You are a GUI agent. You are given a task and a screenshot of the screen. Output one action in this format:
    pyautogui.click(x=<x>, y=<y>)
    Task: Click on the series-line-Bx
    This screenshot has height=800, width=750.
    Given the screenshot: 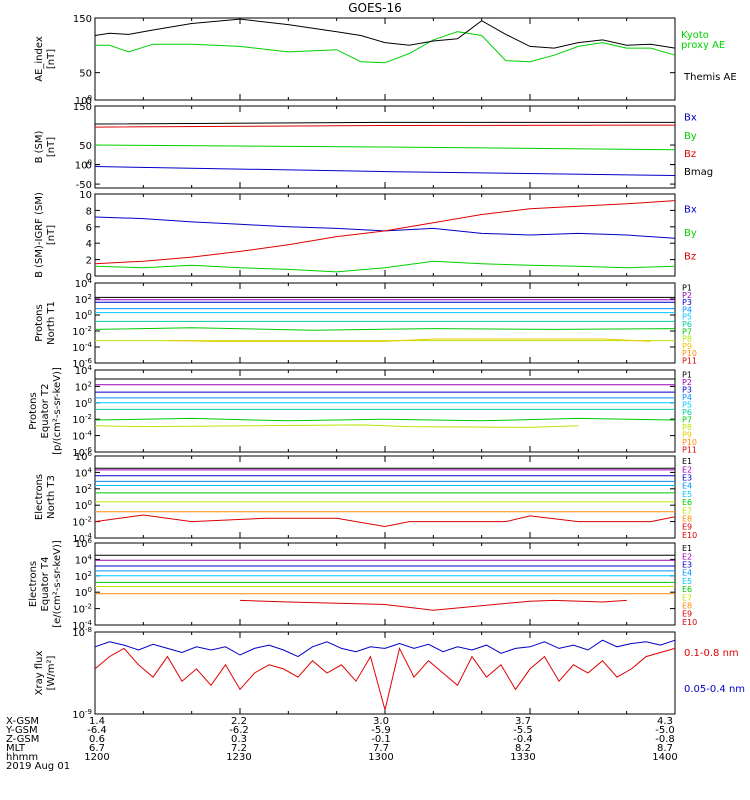 What is the action you would take?
    pyautogui.click(x=385, y=171)
    